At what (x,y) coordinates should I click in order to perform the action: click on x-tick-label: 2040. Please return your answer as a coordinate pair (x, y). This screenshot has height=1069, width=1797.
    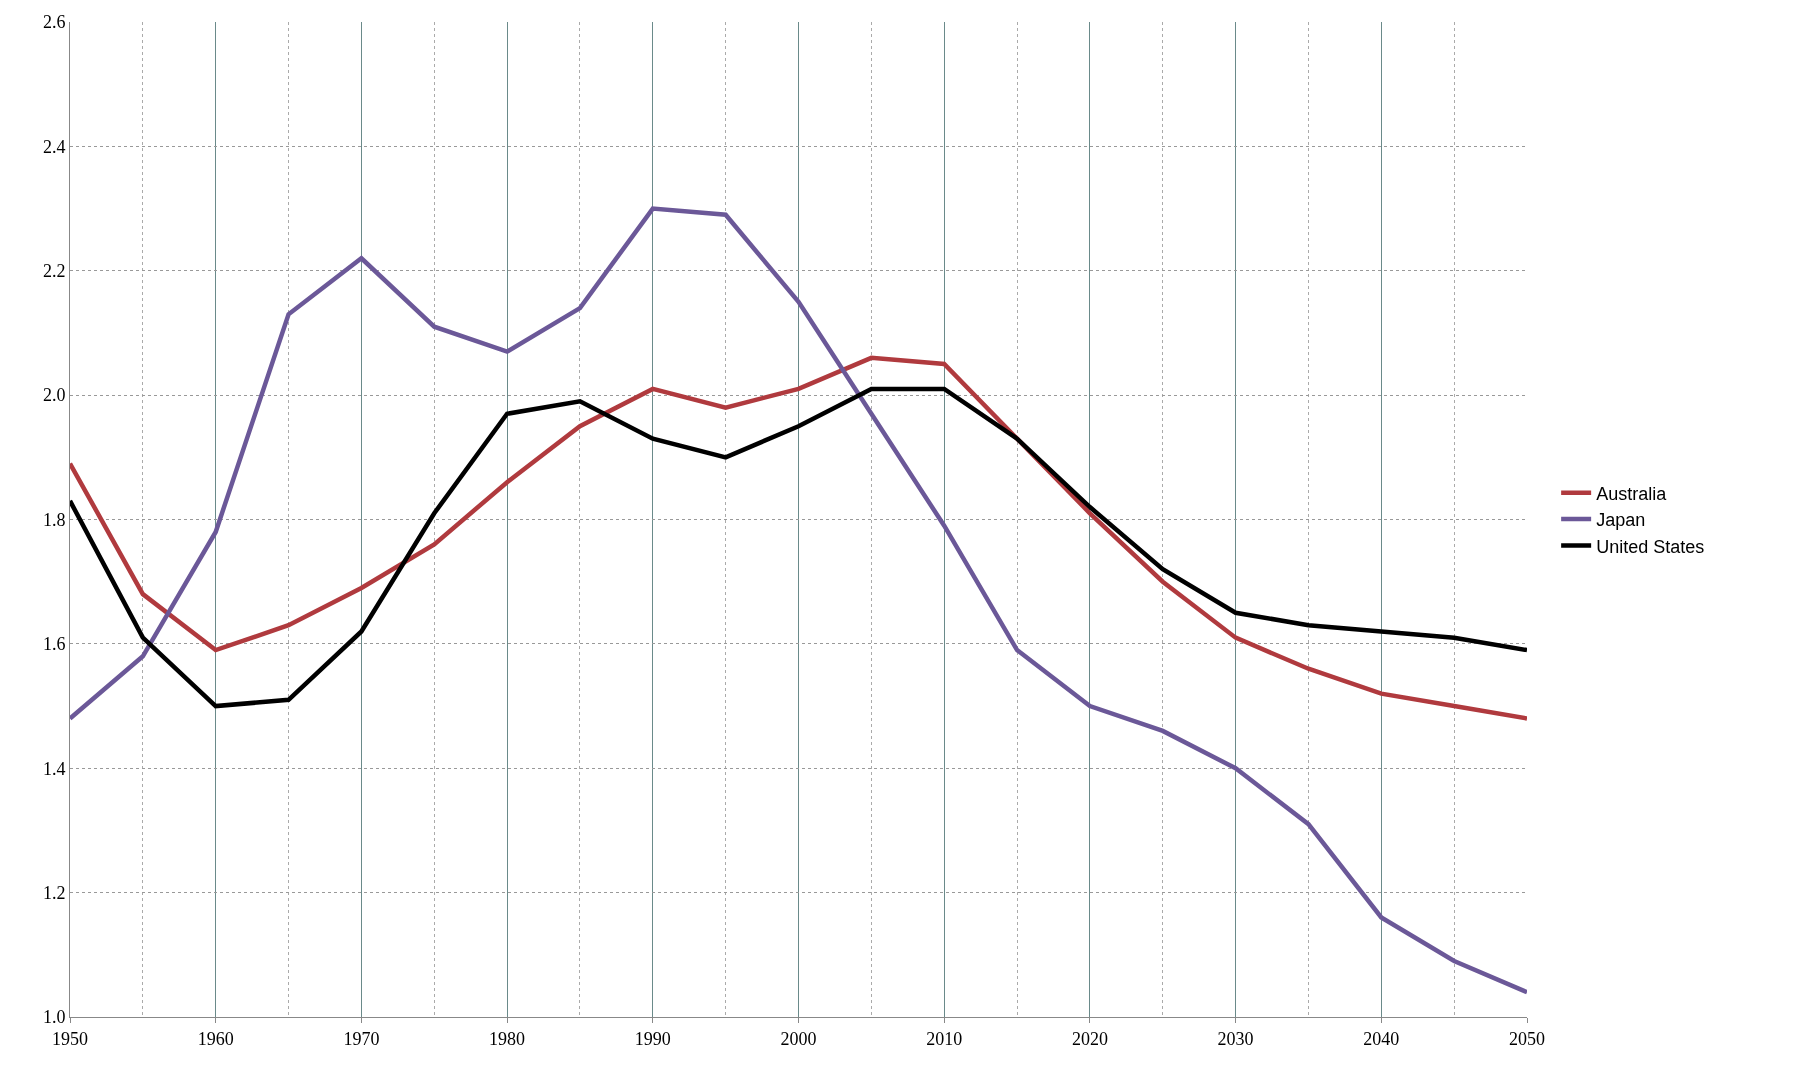
    Looking at the image, I should click on (1381, 1038).